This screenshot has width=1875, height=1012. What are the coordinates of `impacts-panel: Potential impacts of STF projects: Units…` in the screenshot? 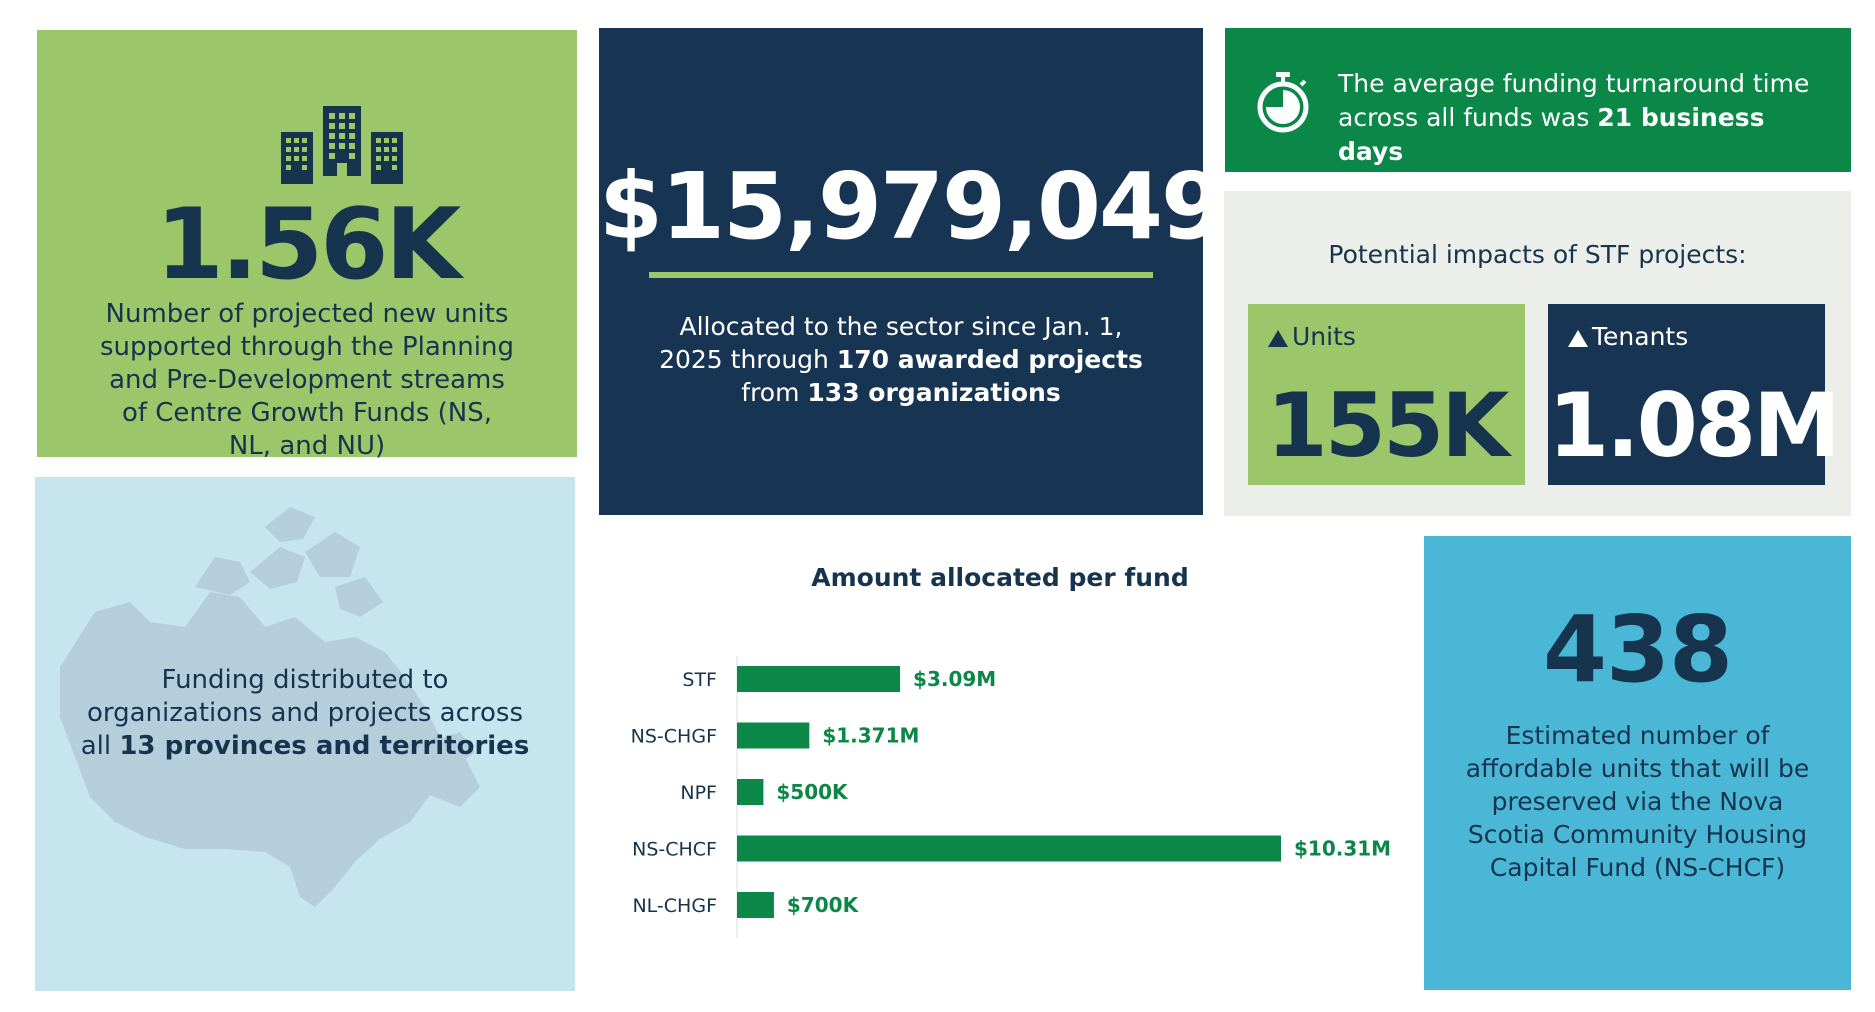 It's located at (1537, 353).